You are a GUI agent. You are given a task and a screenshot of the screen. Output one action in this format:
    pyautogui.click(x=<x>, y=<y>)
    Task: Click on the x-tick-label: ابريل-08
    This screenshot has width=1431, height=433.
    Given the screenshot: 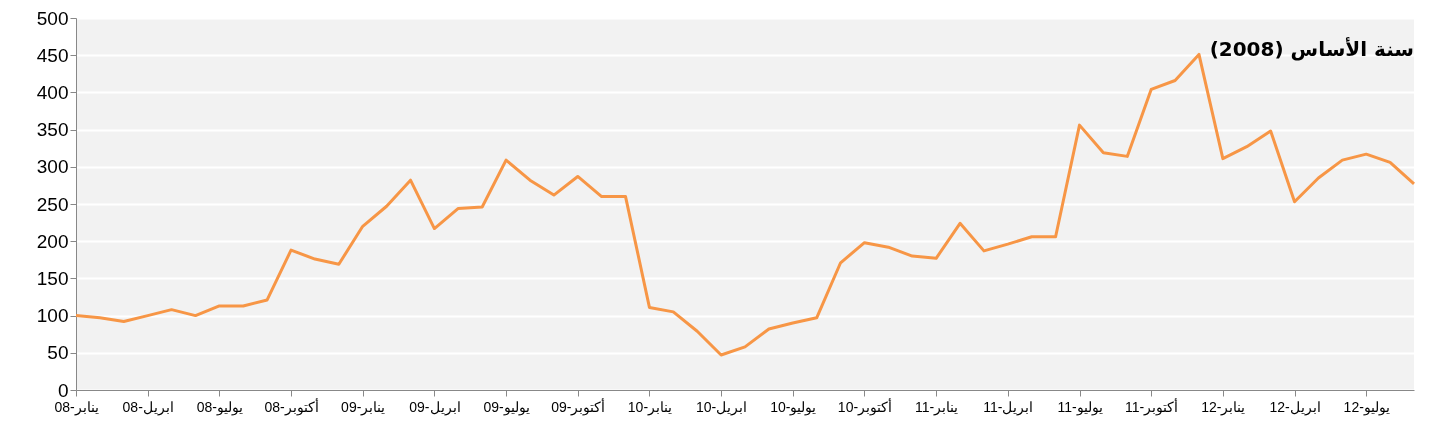 What is the action you would take?
    pyautogui.click(x=148, y=407)
    